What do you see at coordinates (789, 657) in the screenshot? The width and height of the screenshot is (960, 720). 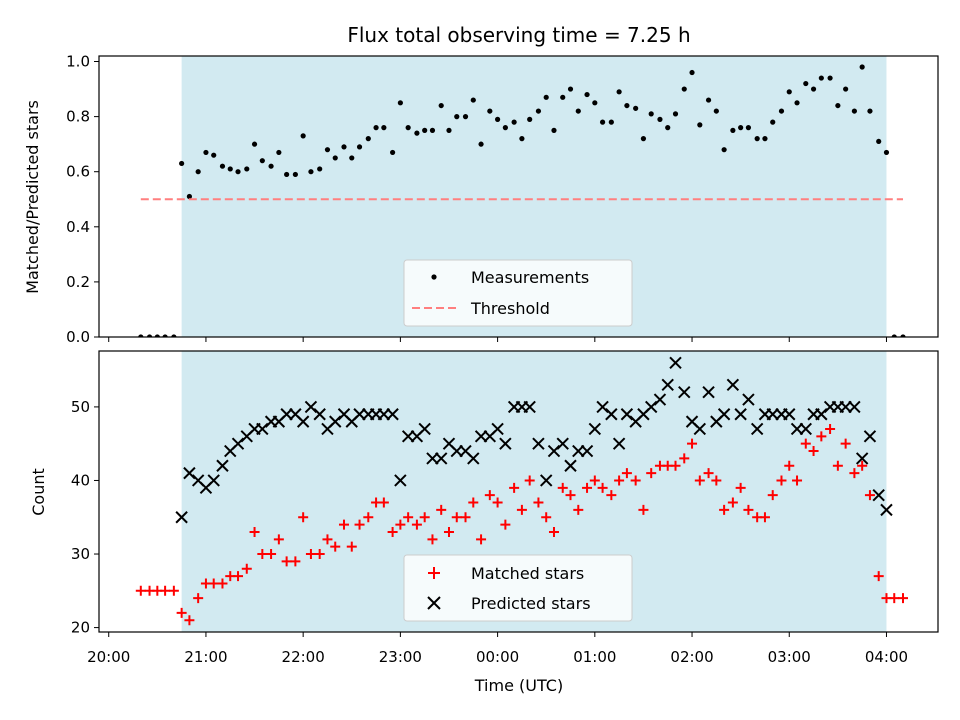 I see `x-tick-label: 03:00` at bounding box center [789, 657].